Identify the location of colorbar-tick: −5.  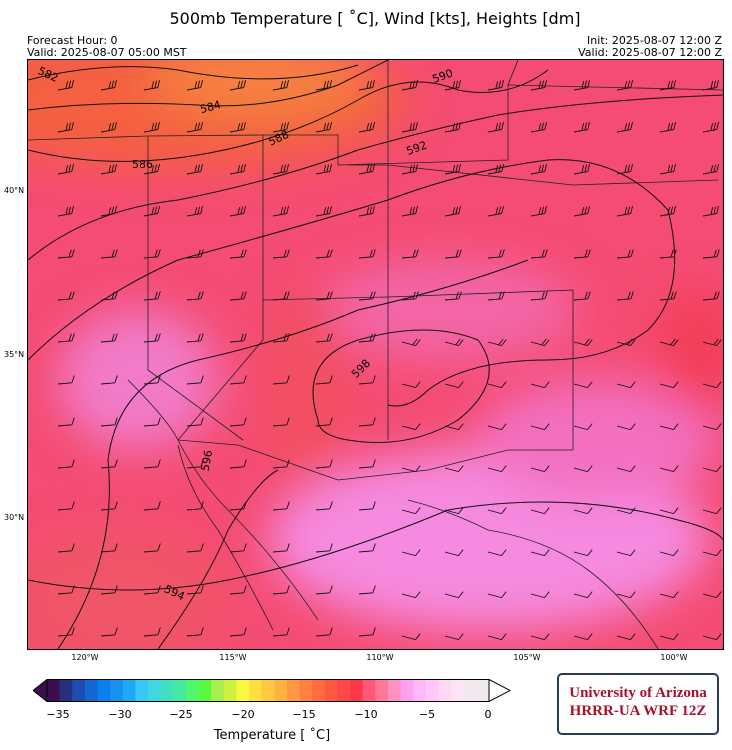
(427, 714).